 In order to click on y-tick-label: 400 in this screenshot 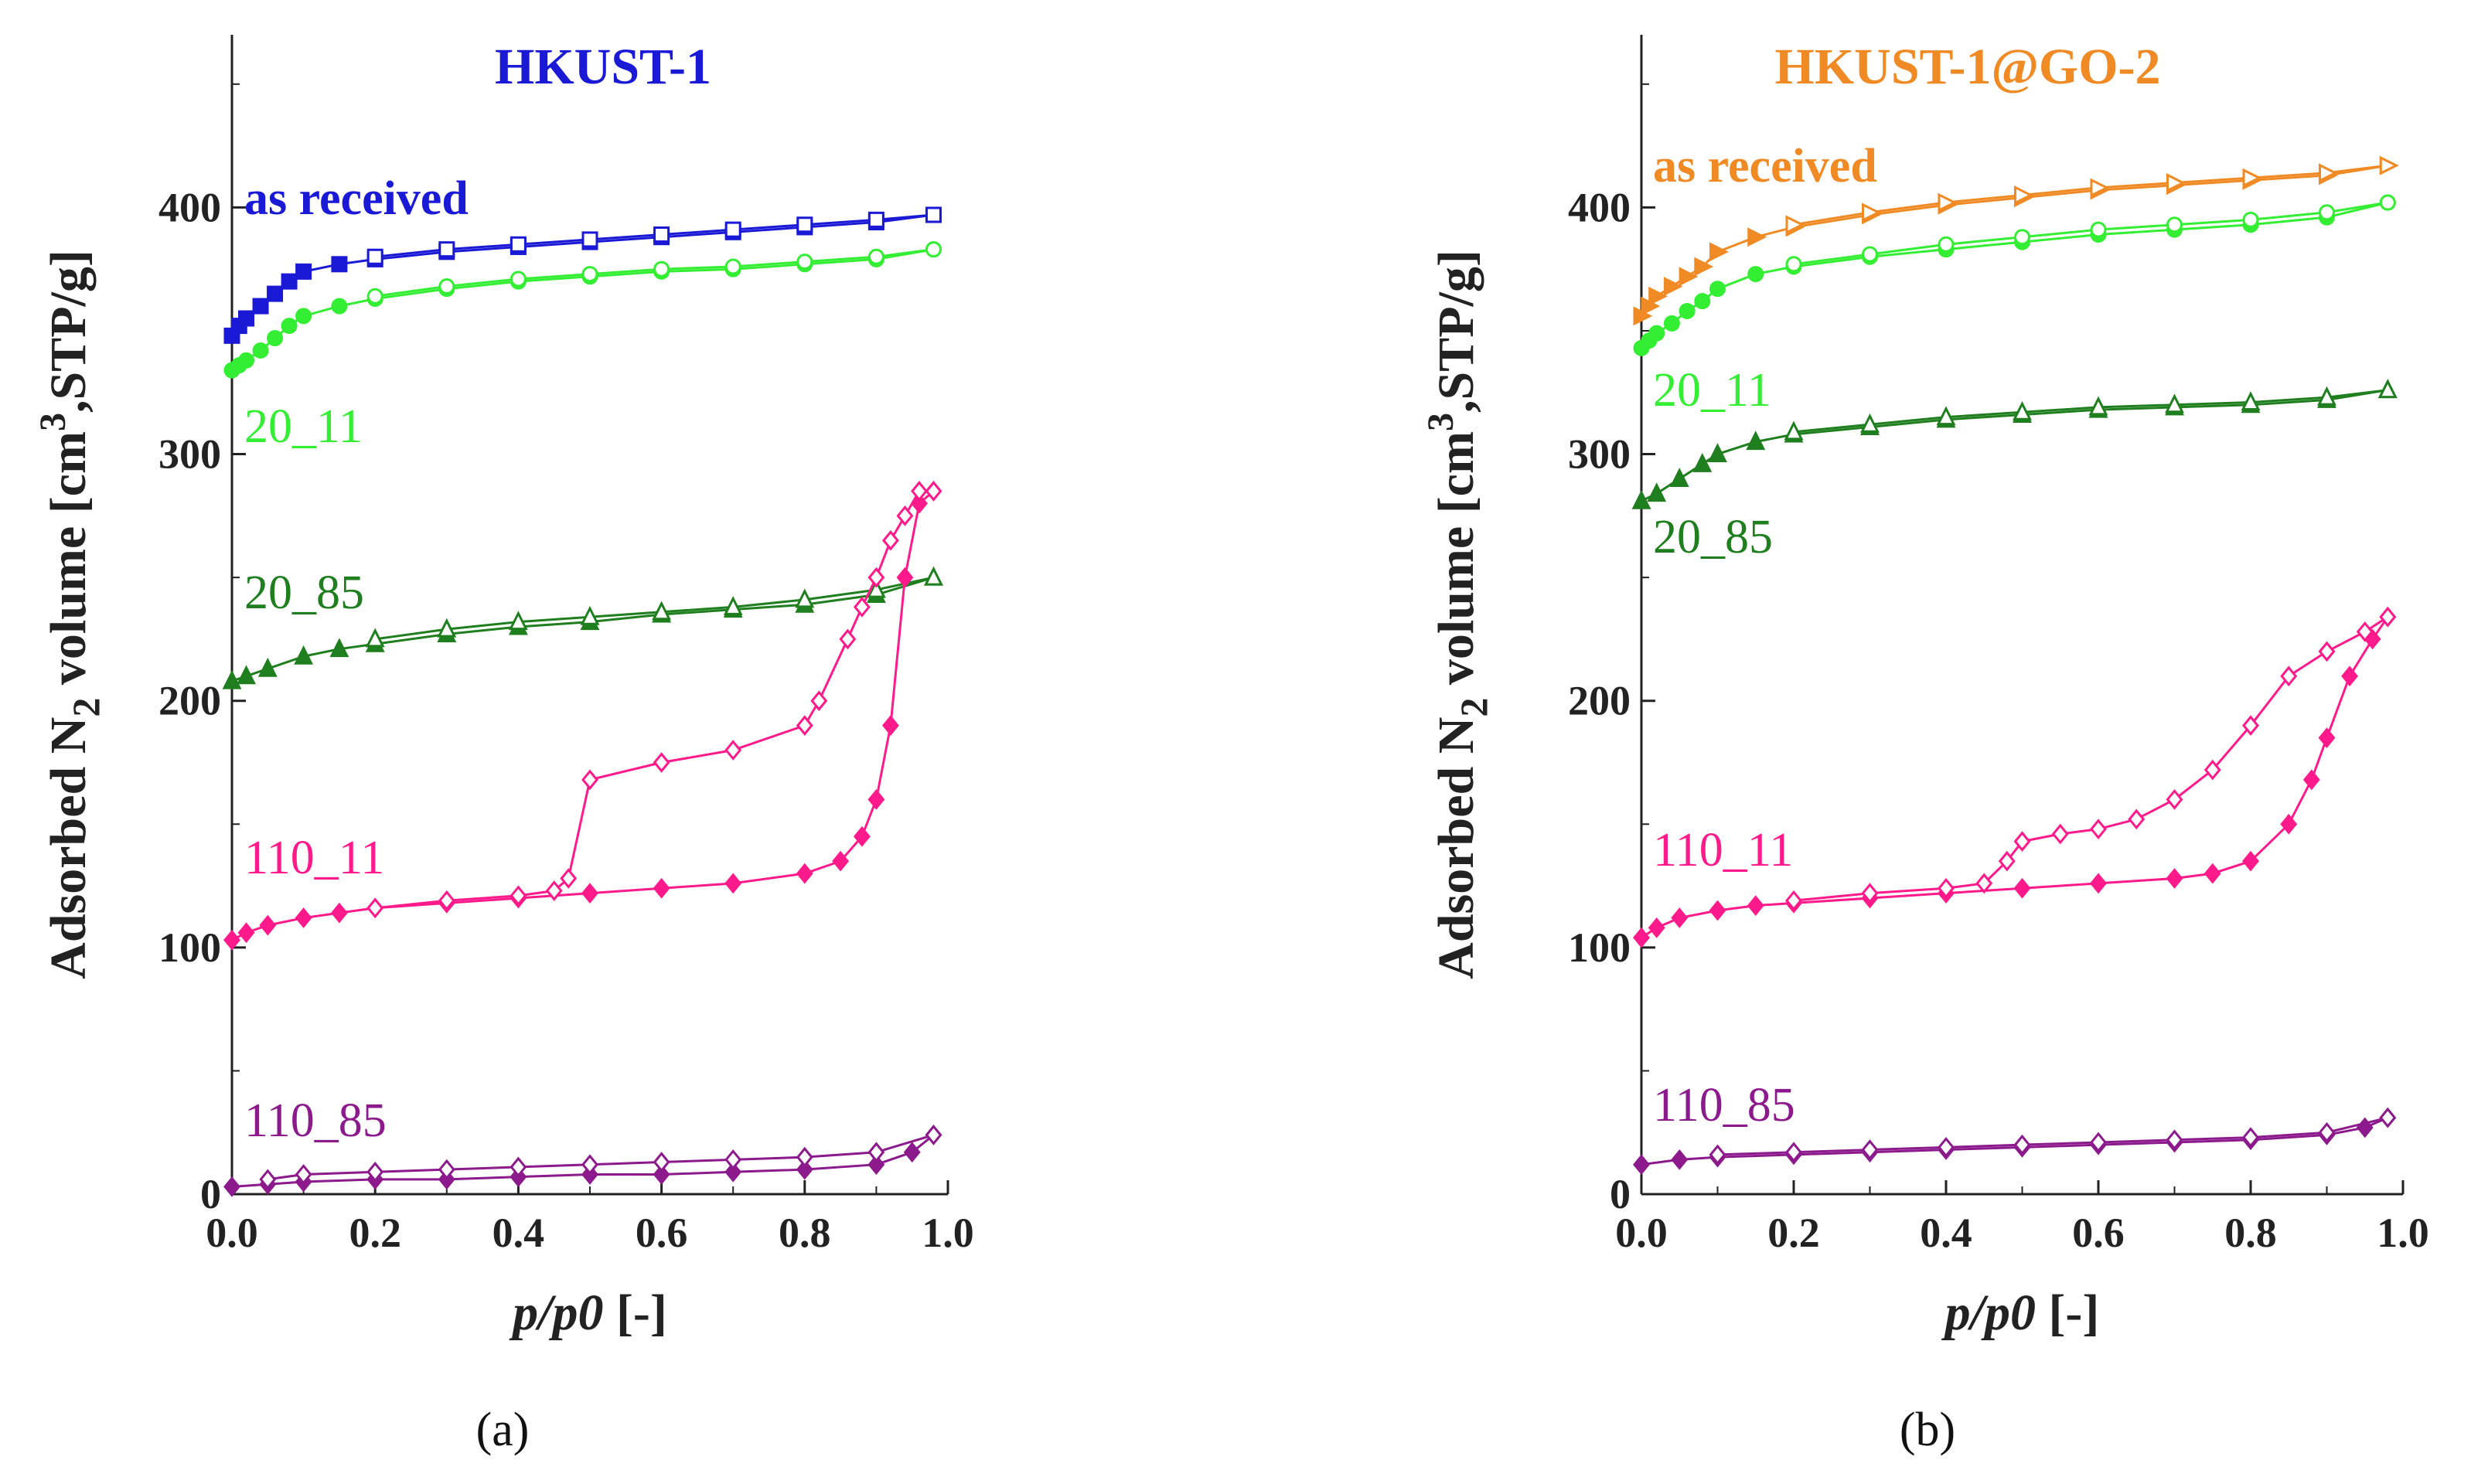, I will do `click(189, 207)`.